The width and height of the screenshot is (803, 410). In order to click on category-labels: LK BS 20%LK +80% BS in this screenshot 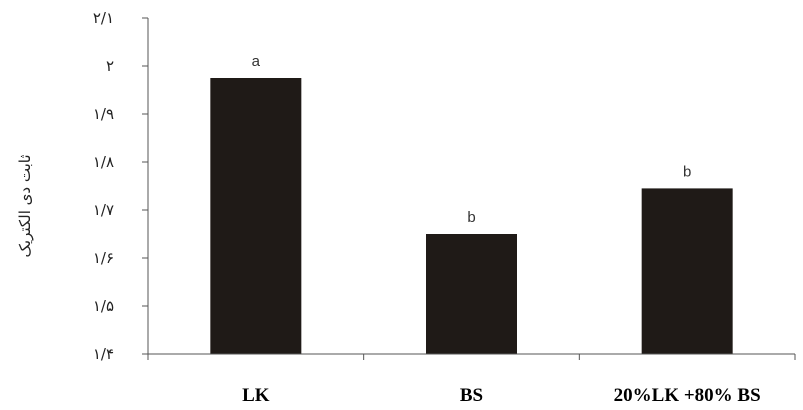, I will do `click(501, 395)`.